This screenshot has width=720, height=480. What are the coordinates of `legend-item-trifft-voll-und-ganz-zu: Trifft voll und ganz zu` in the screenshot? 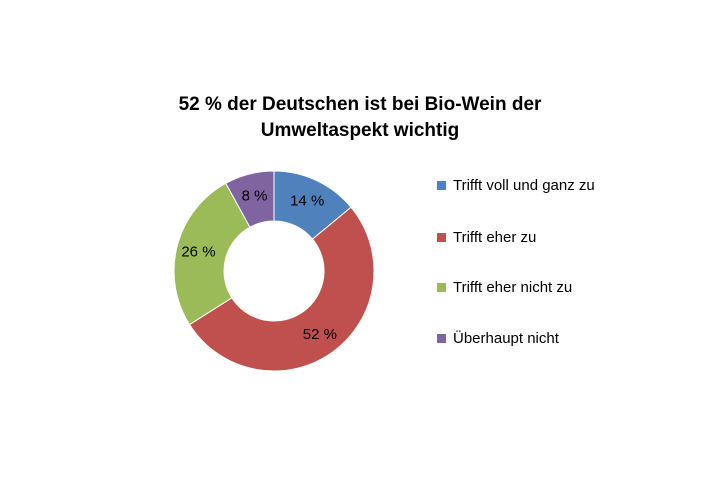 It's located at (520, 186).